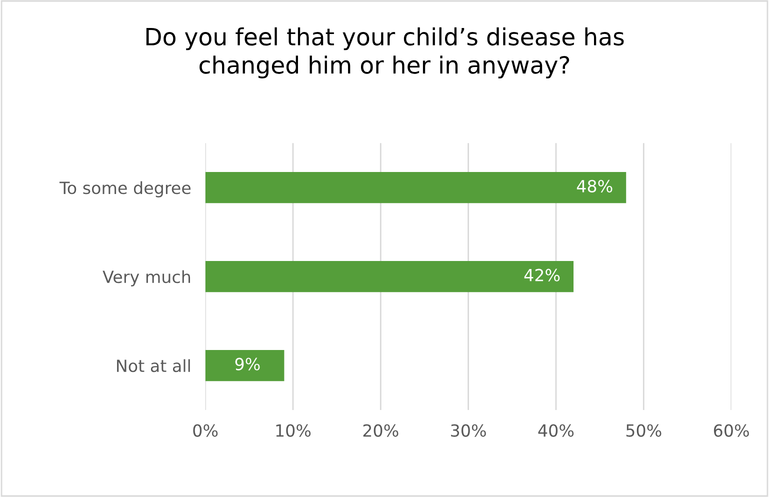 This screenshot has width=769, height=497. Describe the element at coordinates (542, 275) in the screenshot. I see `data-label: 42%` at that location.